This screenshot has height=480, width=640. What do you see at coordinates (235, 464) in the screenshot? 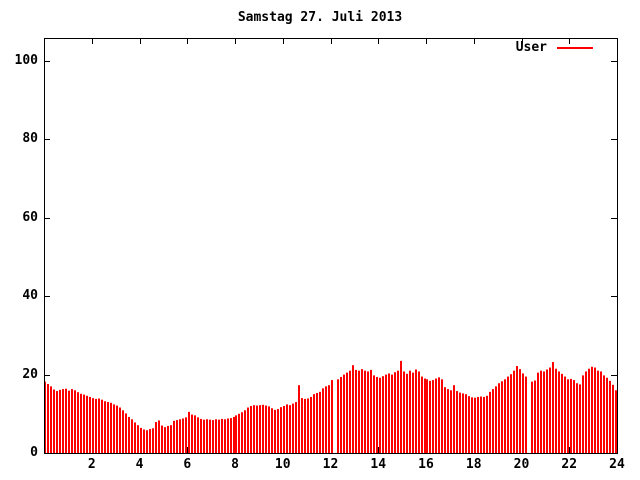
I see `x-tick-label: 8` at bounding box center [235, 464].